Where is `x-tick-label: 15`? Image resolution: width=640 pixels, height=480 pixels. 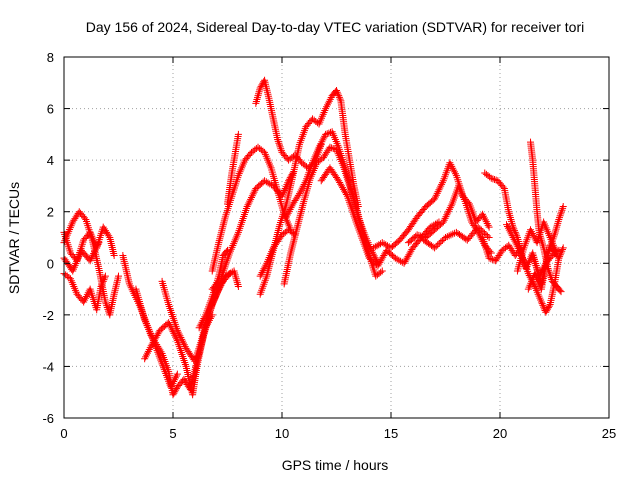 x-tick-label: 15 is located at coordinates (391, 433).